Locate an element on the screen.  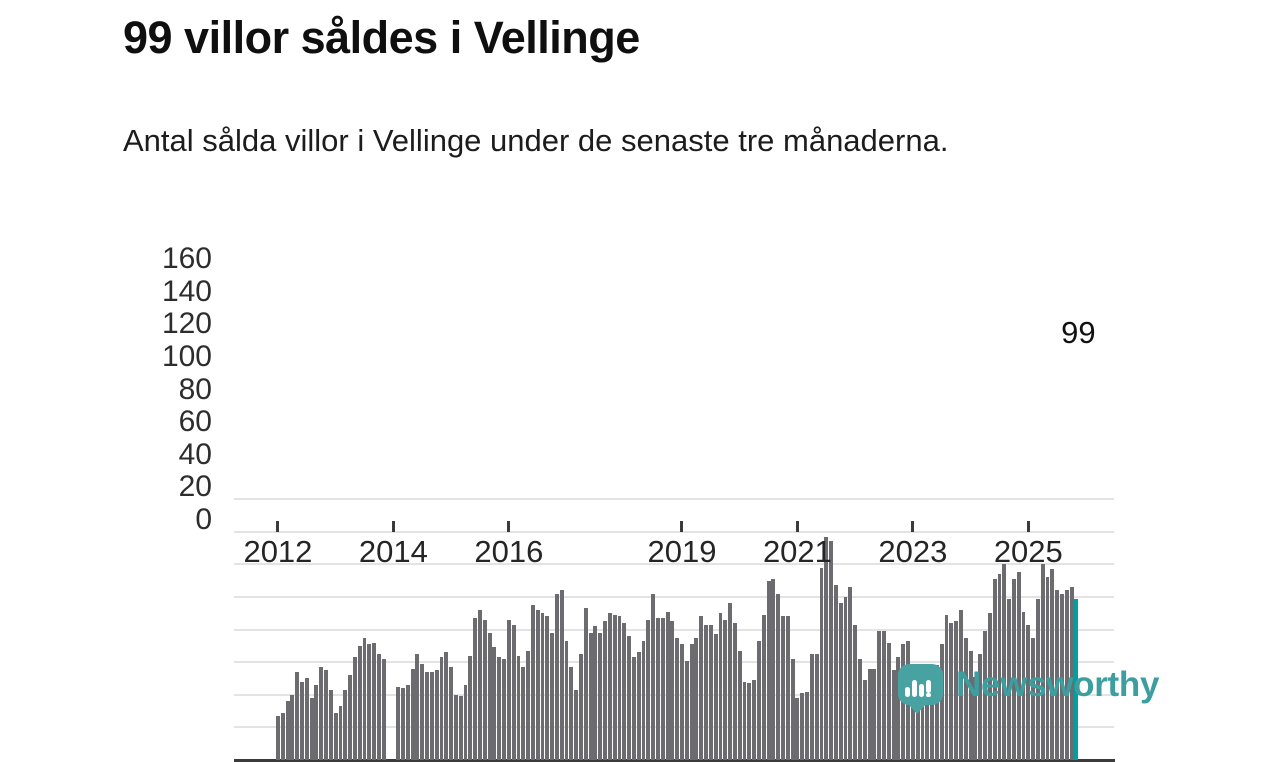
y-tick-label: 20 is located at coordinates (195, 487).